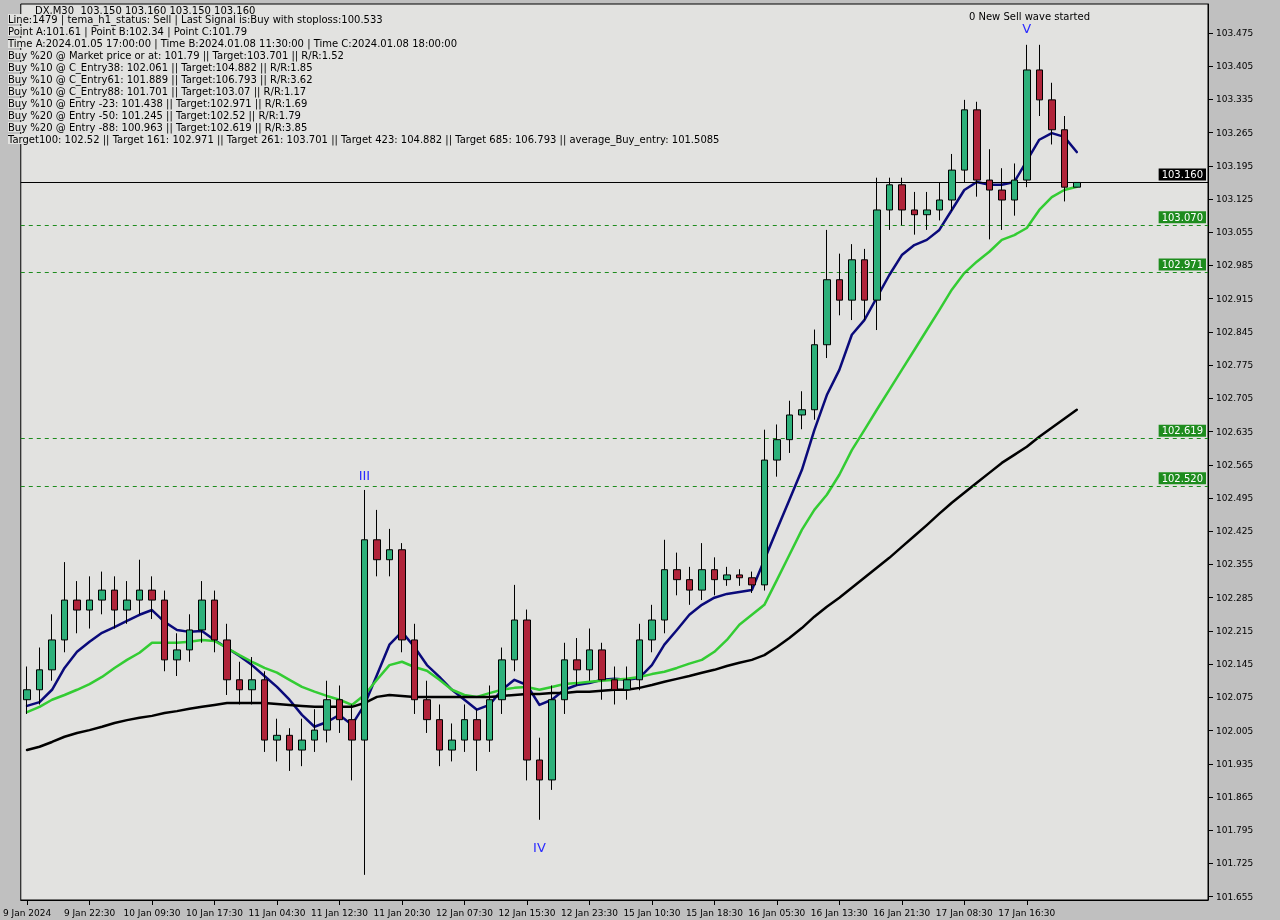 The height and width of the screenshot is (920, 1280). Describe the element at coordinates (158, 103) in the screenshot. I see `annotation: Buy %10 @ Entry -23: 101.438 || Target:102.971 || R/R:1.69` at that location.